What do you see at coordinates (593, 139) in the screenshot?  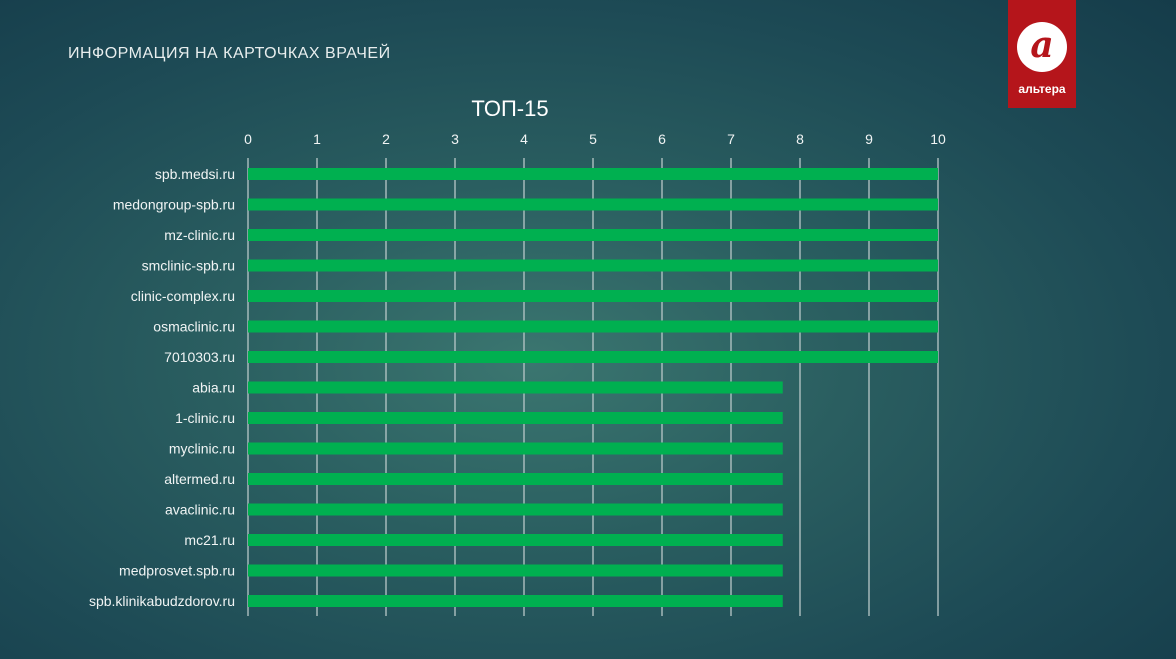 I see `x-tick-label: 5` at bounding box center [593, 139].